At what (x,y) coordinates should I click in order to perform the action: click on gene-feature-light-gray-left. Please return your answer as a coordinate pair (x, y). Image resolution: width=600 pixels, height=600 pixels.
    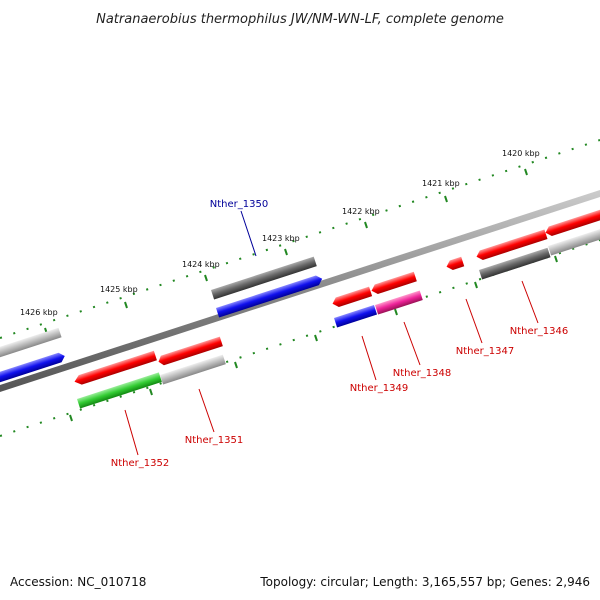
    Looking at the image, I should click on (31, 343).